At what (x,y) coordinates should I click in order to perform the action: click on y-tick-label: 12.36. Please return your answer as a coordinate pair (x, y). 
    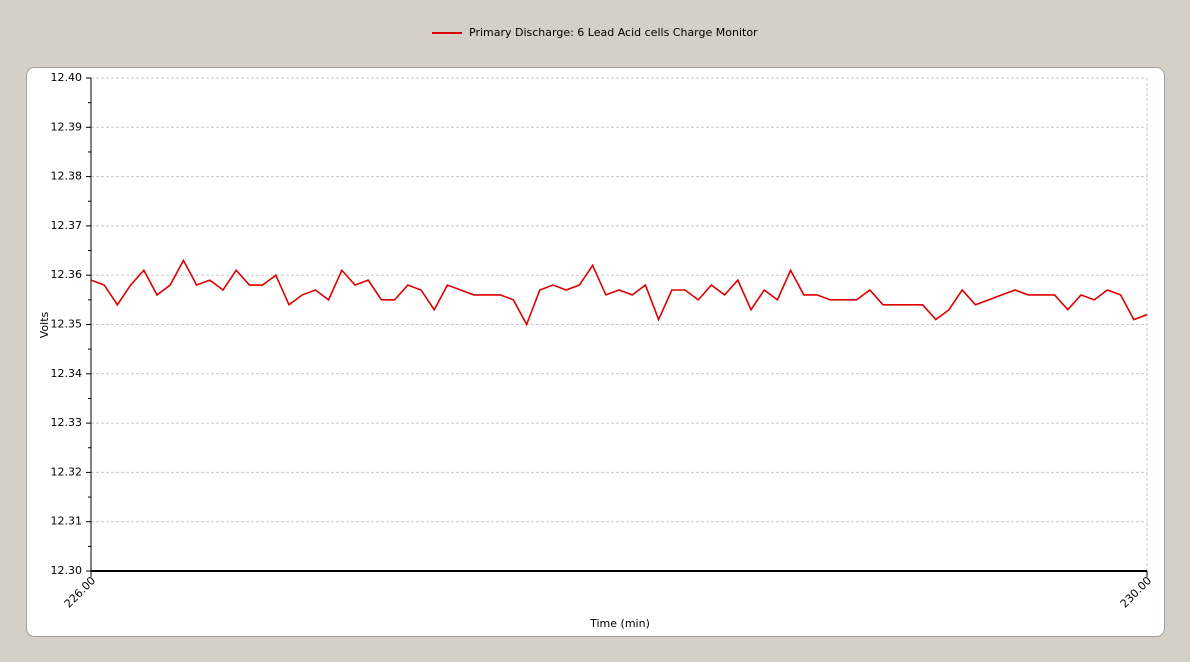
    Looking at the image, I should click on (67, 274).